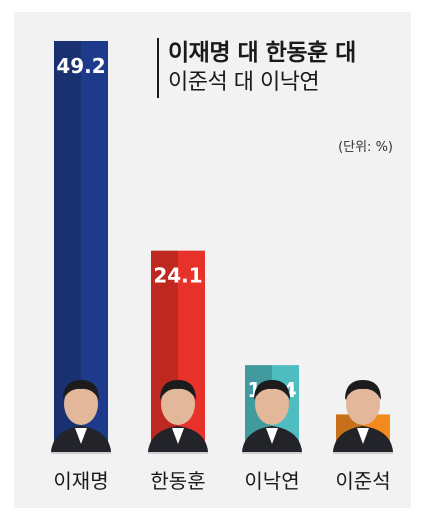 Image resolution: width=425 pixels, height=520 pixels. What do you see at coordinates (80, 66) in the screenshot?
I see `value-label: 49.2` at bounding box center [80, 66].